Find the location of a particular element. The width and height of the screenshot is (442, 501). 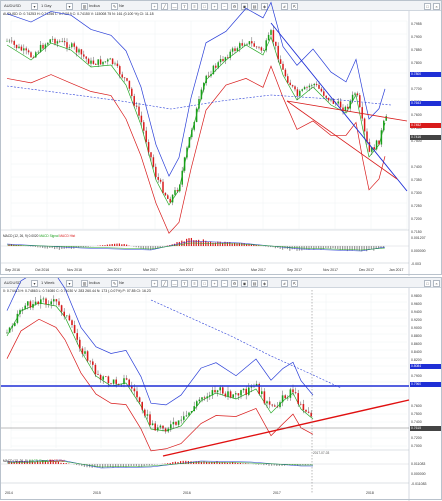

time-axis: 2014 2015 2016 2017 2018 is located at coordinates (203, 494).